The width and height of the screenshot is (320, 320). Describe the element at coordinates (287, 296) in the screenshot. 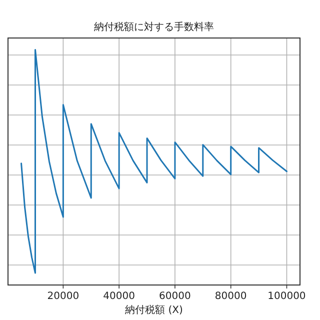

I see `x-tick-label: 100000` at that location.